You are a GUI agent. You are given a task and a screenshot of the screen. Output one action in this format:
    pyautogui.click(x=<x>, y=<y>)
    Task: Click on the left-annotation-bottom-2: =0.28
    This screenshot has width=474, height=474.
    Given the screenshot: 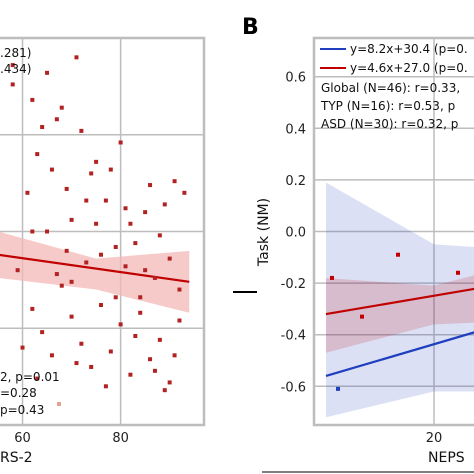 What is the action you would take?
    pyautogui.click(x=18, y=393)
    